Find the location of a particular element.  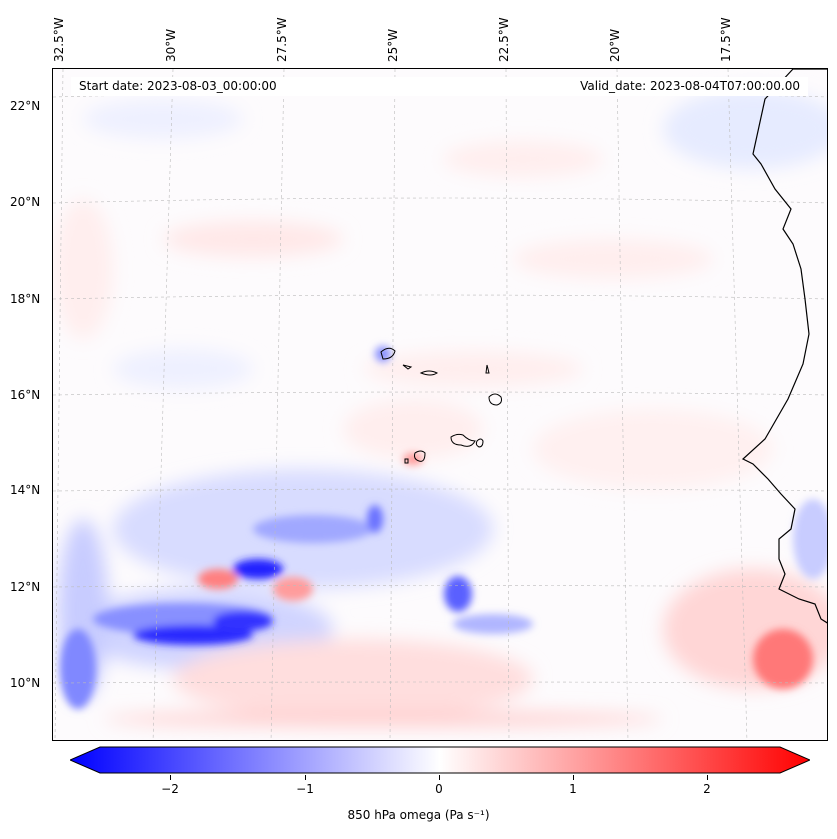

lat-label-14n: 14°N is located at coordinates (25, 490).